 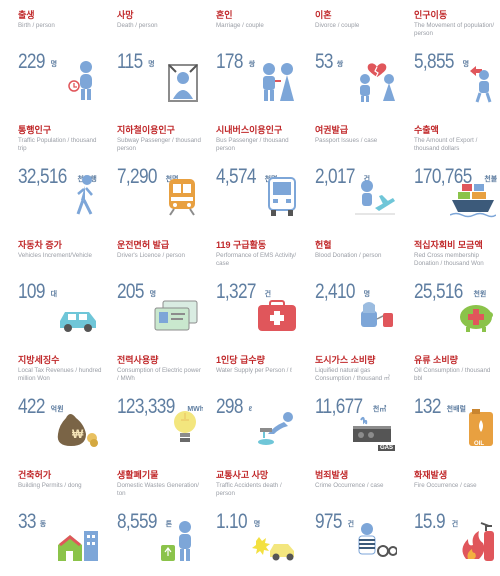 I want to click on stat-value-group: 2,017 건, so click(x=342, y=177).